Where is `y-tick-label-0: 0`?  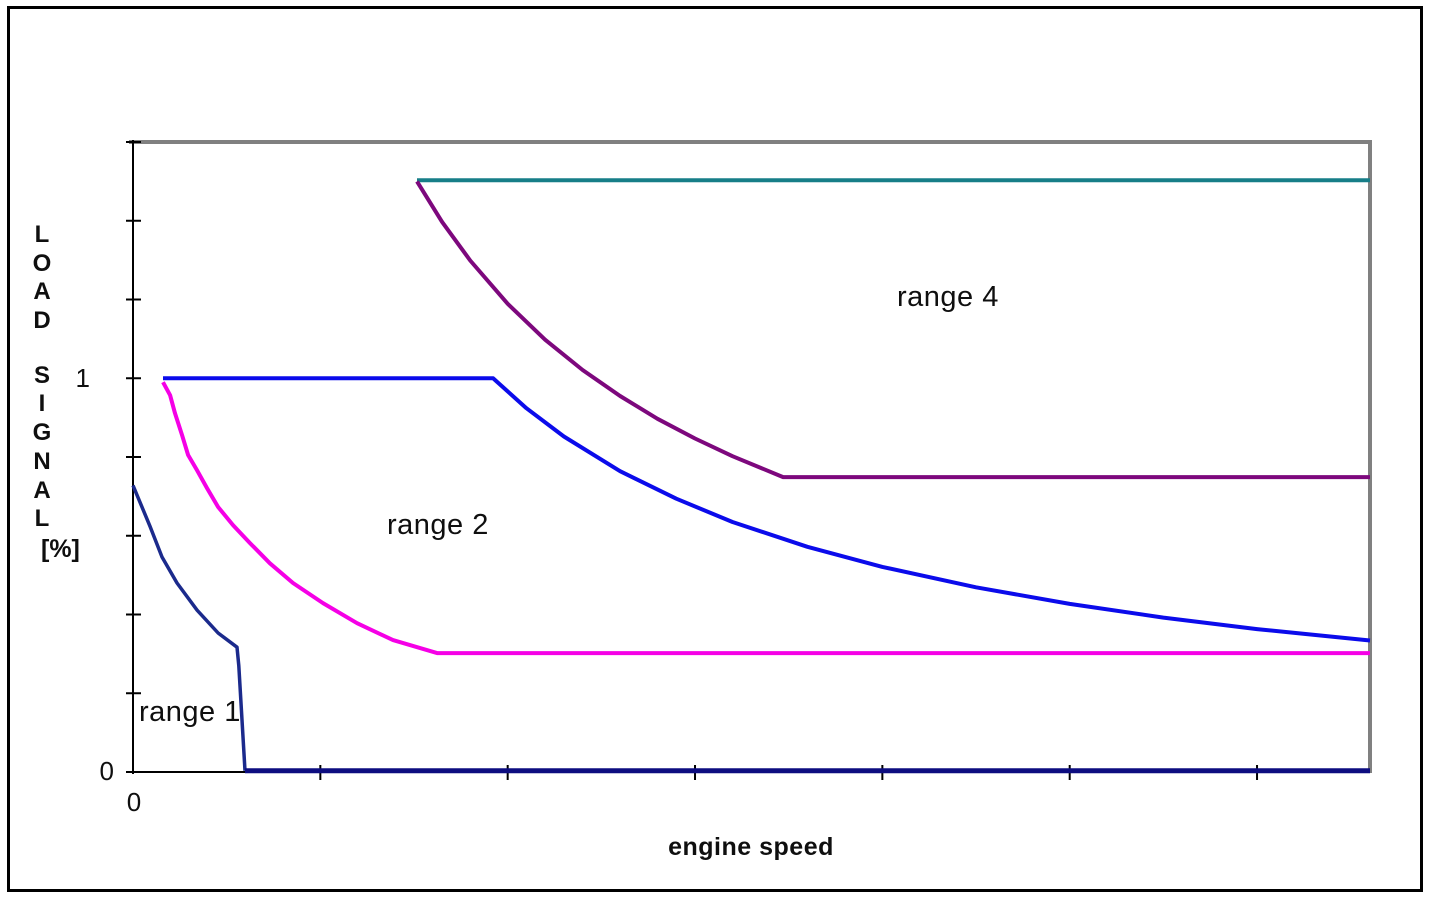 y-tick-label-0: 0 is located at coordinates (106, 771).